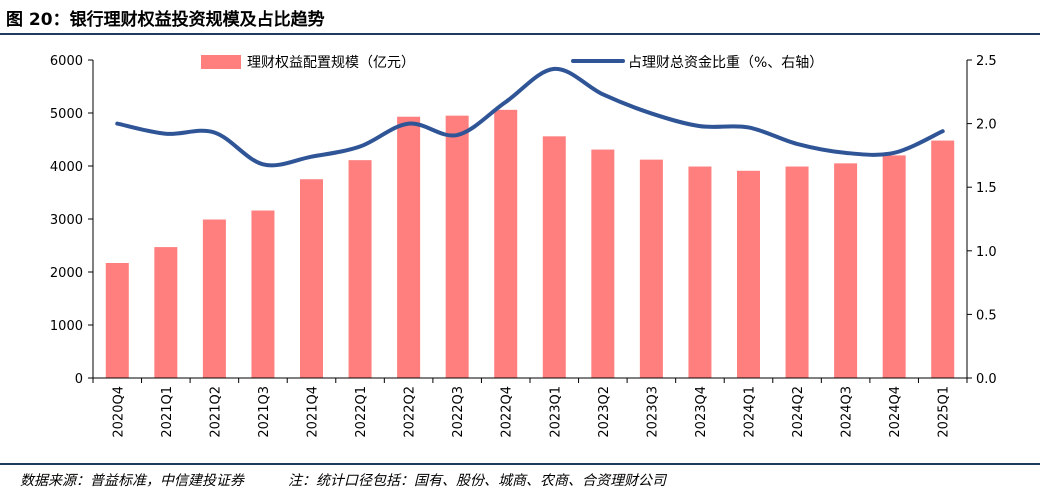 The image size is (1046, 496). What do you see at coordinates (701, 412) in the screenshot?
I see `x-tick-label-2023Q4: 2023Q4` at bounding box center [701, 412].